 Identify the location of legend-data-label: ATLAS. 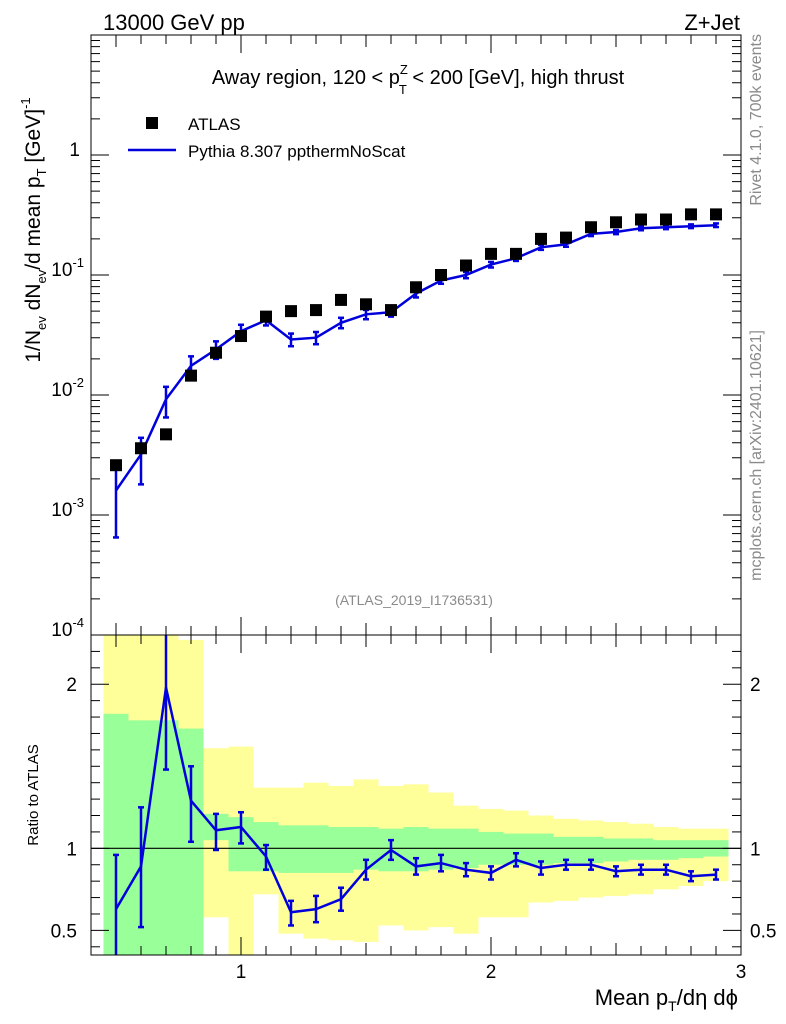
(214, 124).